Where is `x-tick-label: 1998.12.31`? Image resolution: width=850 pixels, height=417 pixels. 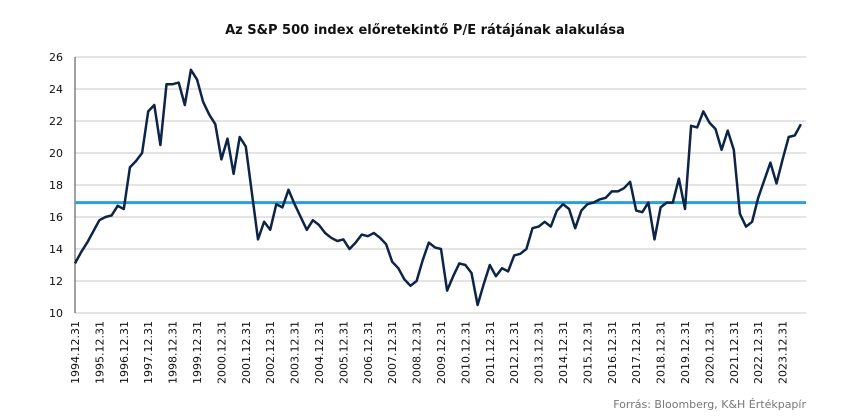
x-tick-label: 1998.12.31 is located at coordinates (173, 352).